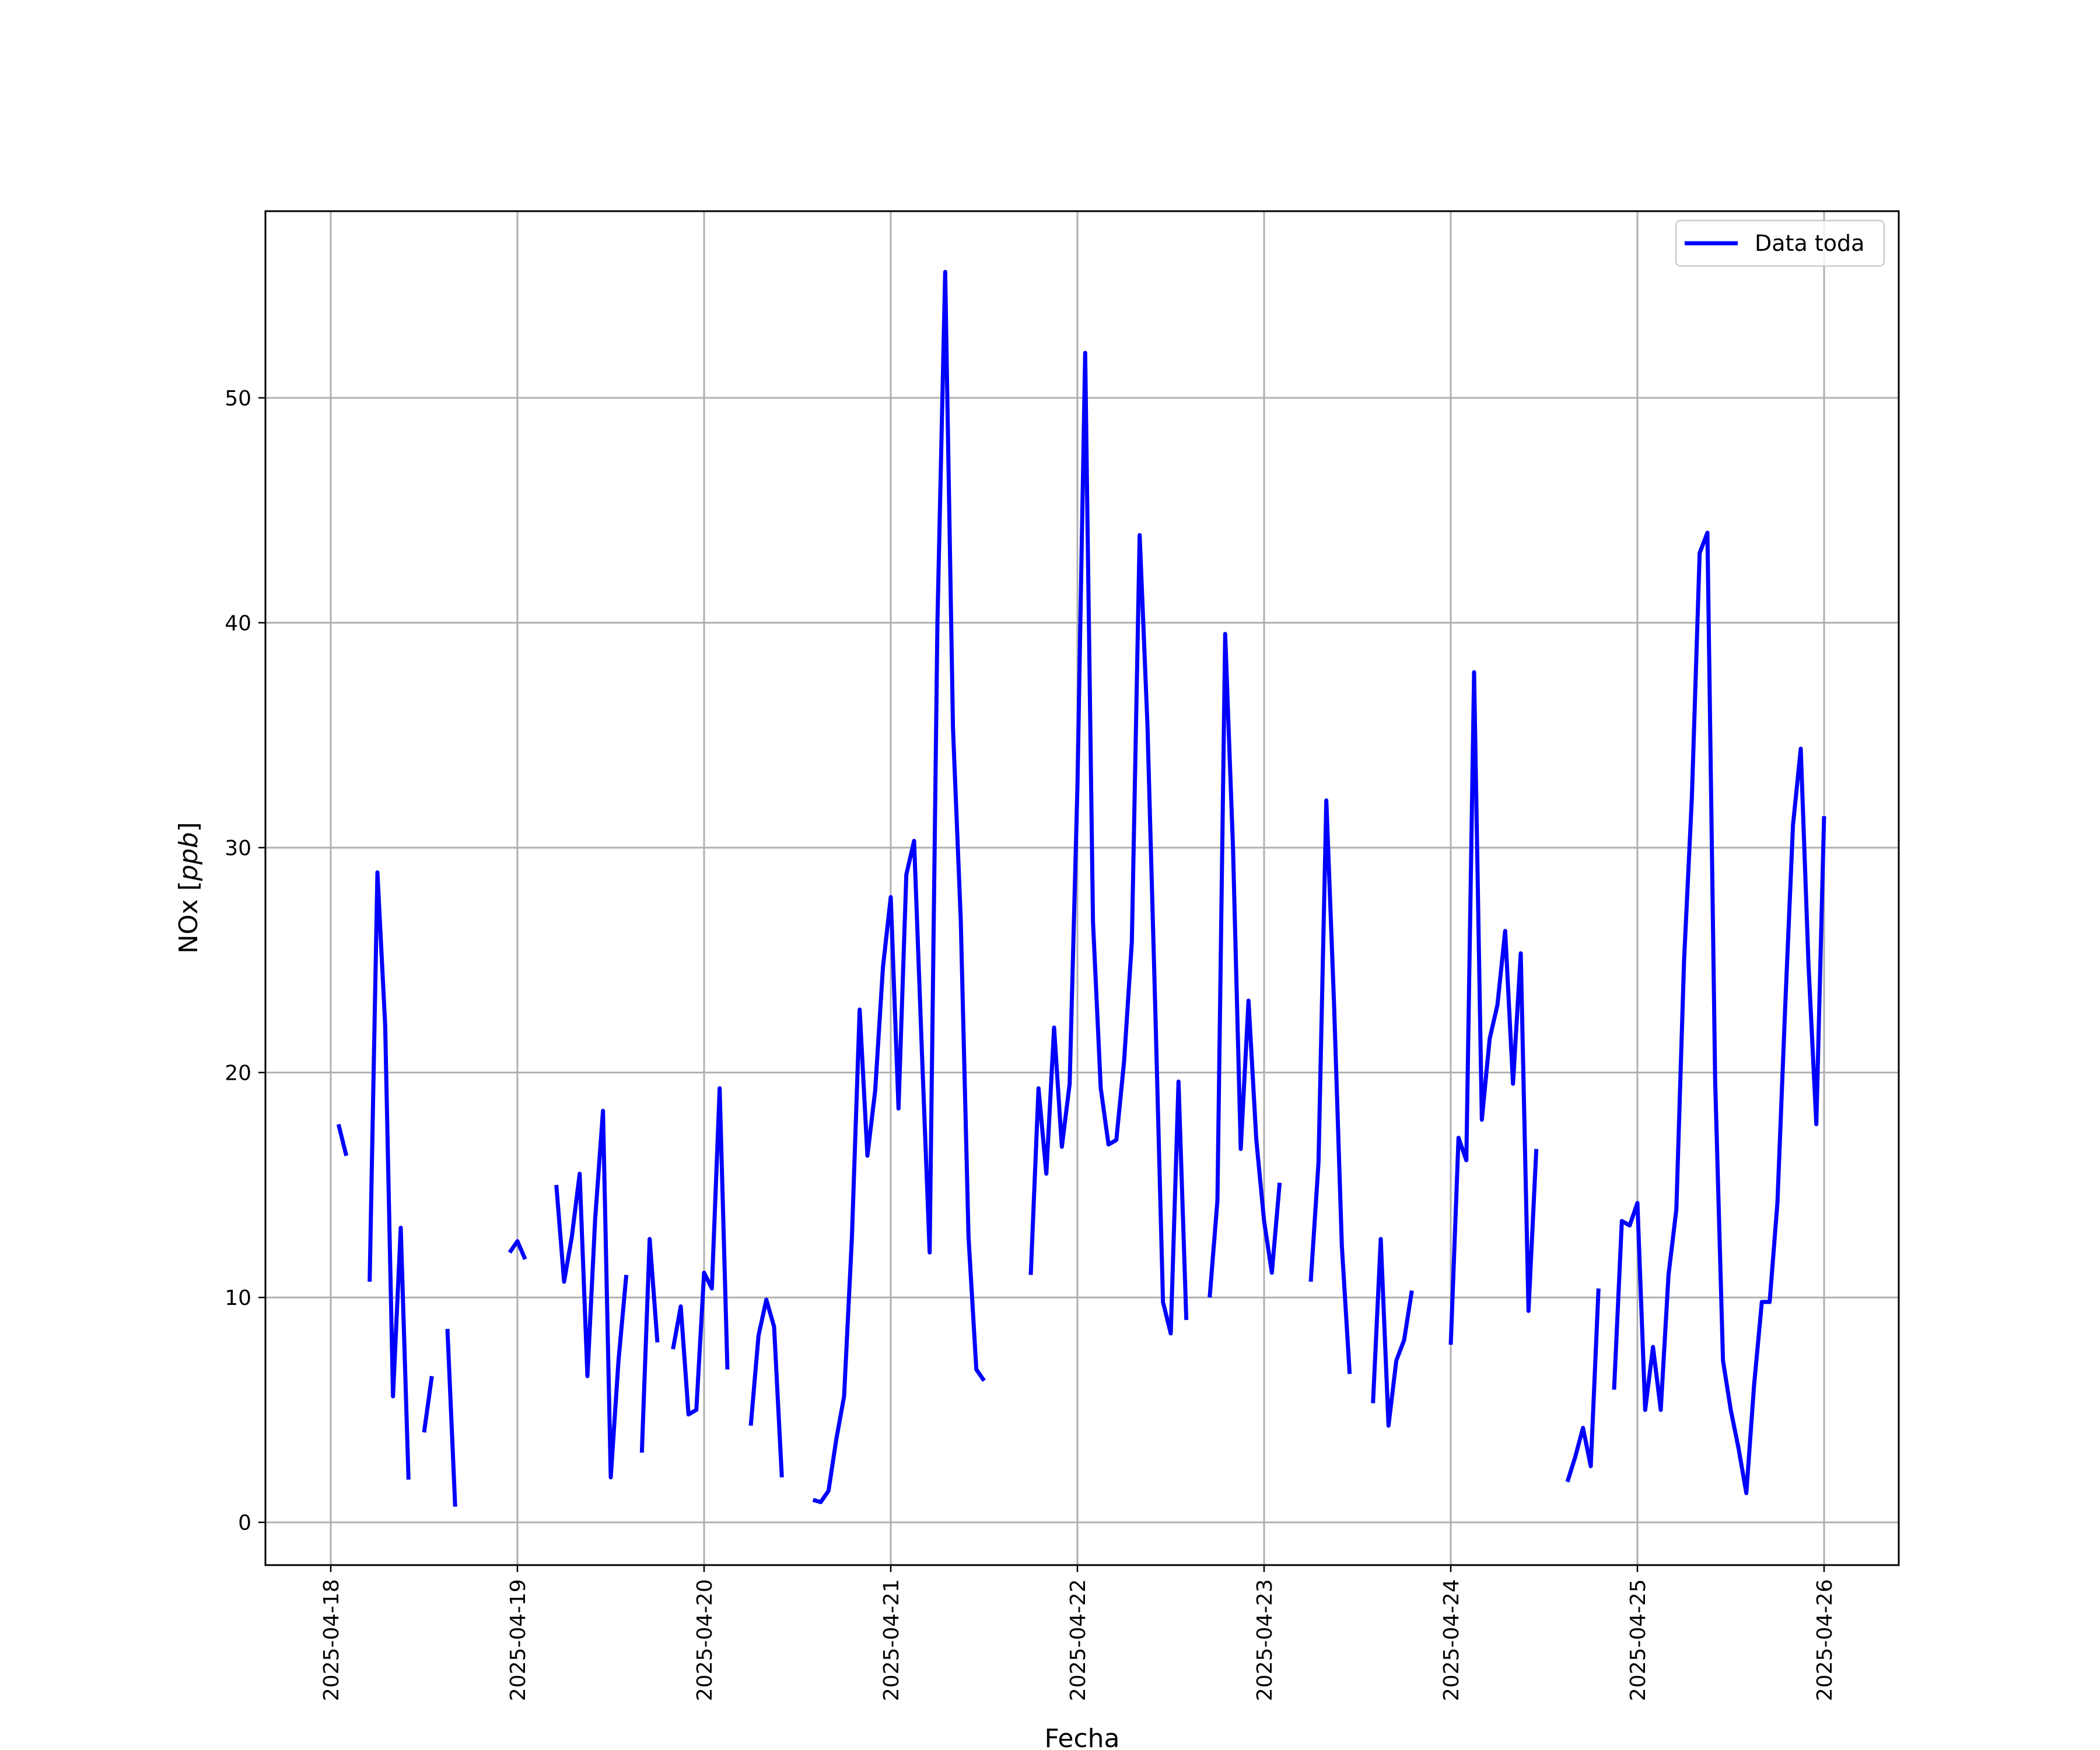  What do you see at coordinates (189, 856) in the screenshot?
I see `y-axis-label-unit: ppb` at bounding box center [189, 856].